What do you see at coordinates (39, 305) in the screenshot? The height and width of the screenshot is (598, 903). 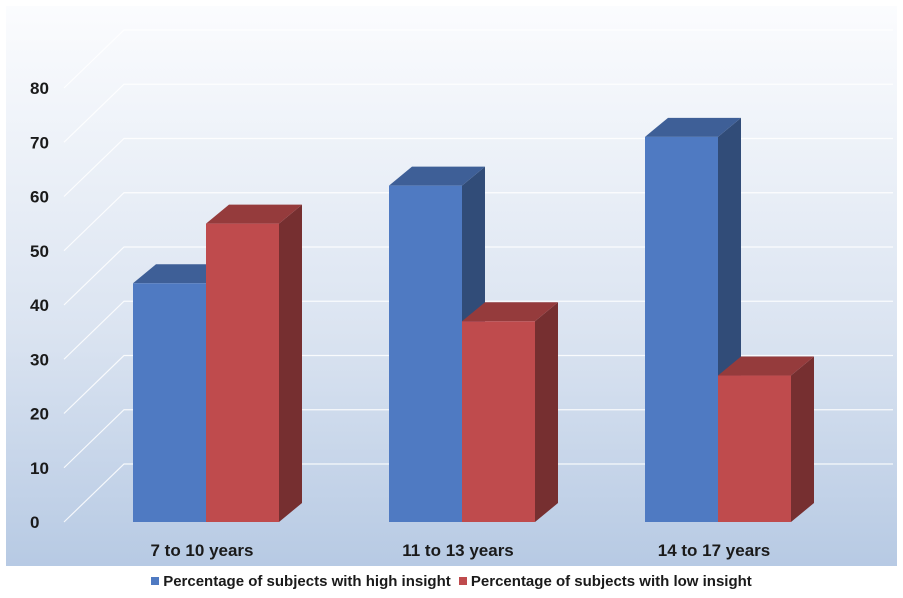 I see `y-tick-label: 40` at bounding box center [39, 305].